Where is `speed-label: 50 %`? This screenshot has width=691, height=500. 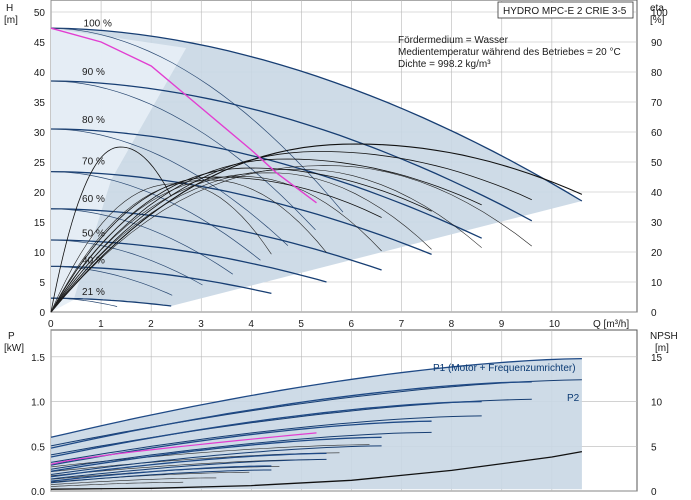 speed-label: 50 % is located at coordinates (93, 233).